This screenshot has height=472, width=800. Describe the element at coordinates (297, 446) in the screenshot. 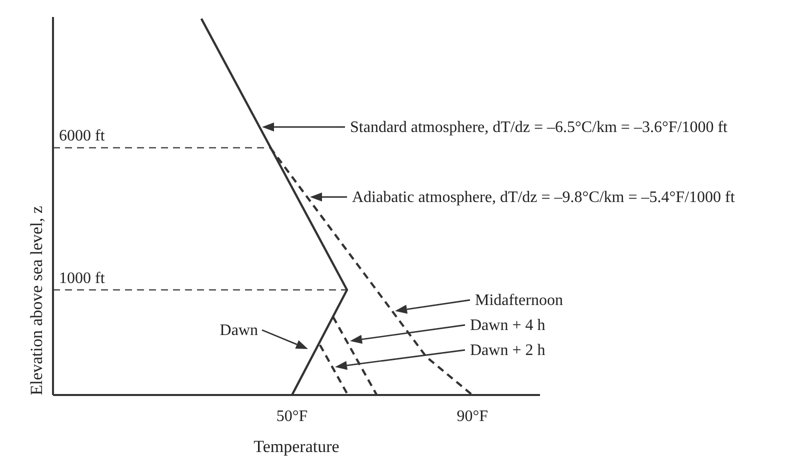

I see `x-axis-title: Temperature` at that location.